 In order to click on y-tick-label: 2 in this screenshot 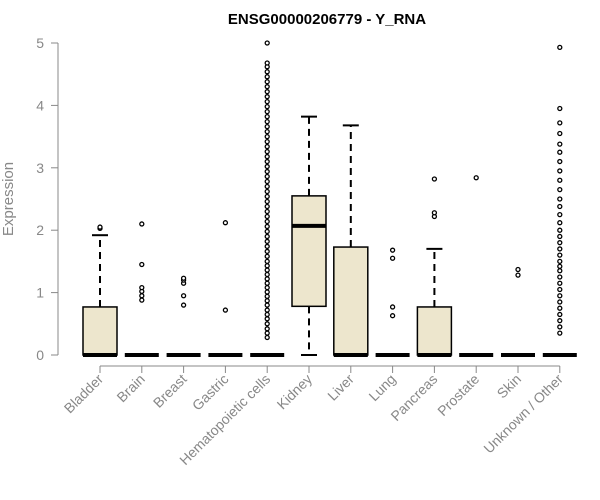, I will do `click(40, 230)`.